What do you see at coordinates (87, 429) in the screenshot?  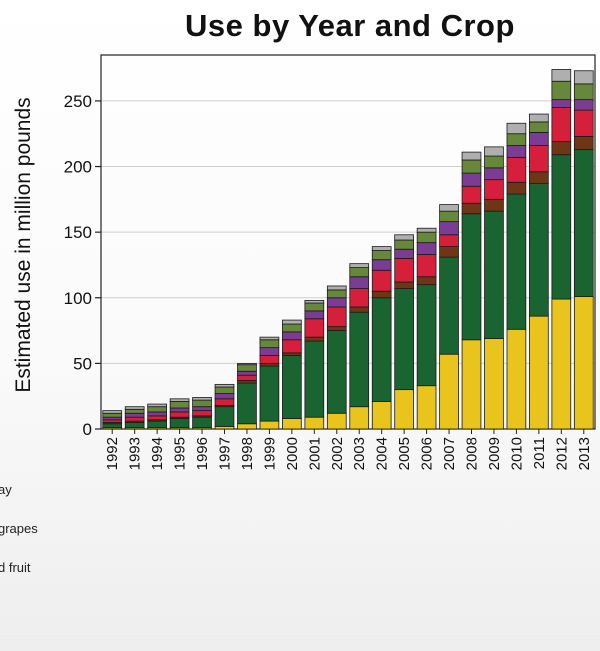 I see `y-tick-label: 0` at bounding box center [87, 429].